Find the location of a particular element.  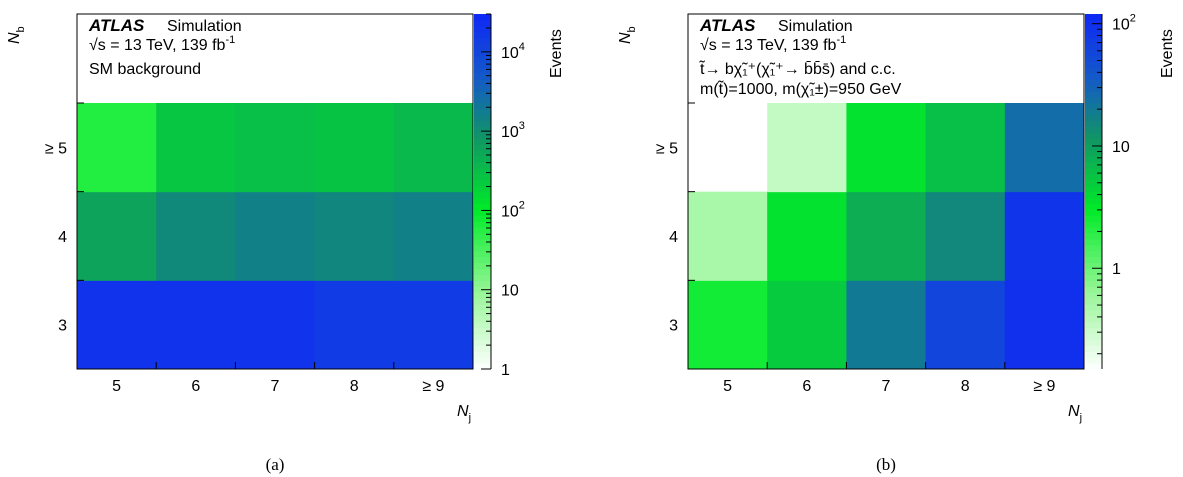

colorbar-tick-label: 10⁴ is located at coordinates (513, 51).